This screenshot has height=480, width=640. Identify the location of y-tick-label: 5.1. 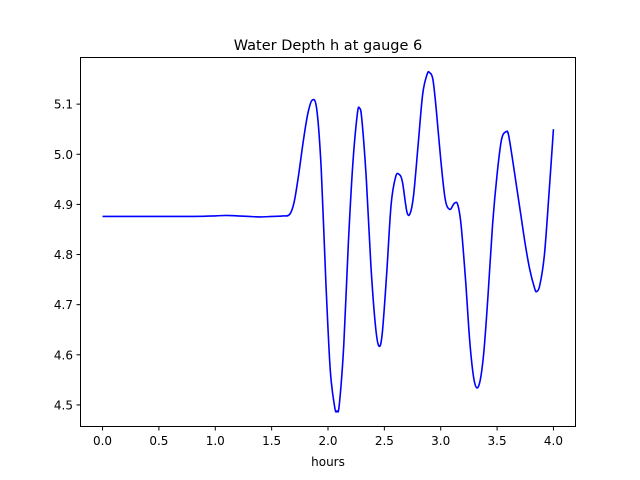
(63, 105).